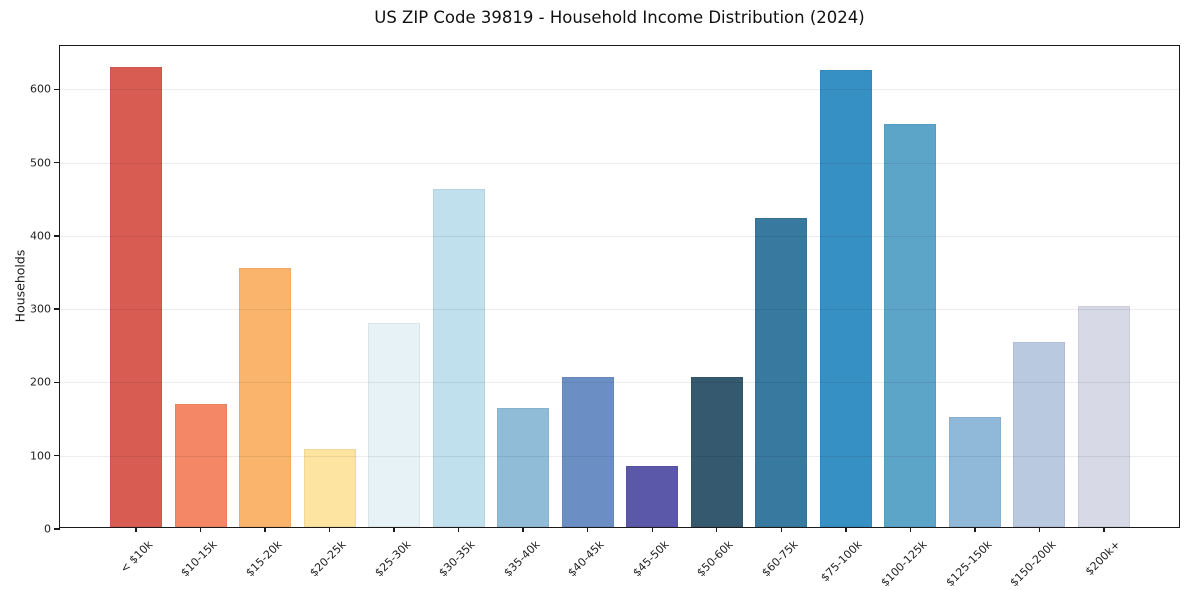  Describe the element at coordinates (458, 358) in the screenshot. I see `bar-30-35k` at that location.